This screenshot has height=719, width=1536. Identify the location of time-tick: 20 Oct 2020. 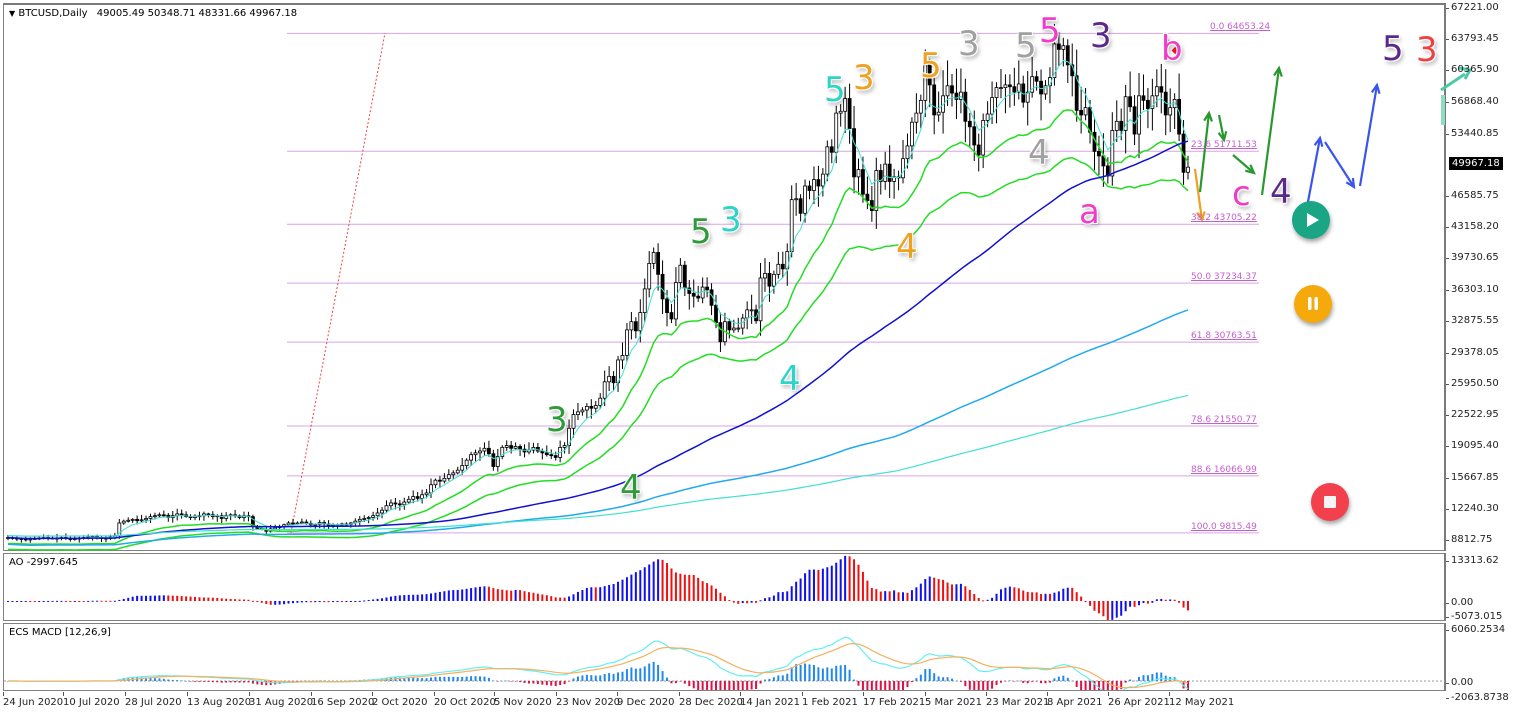
(465, 700).